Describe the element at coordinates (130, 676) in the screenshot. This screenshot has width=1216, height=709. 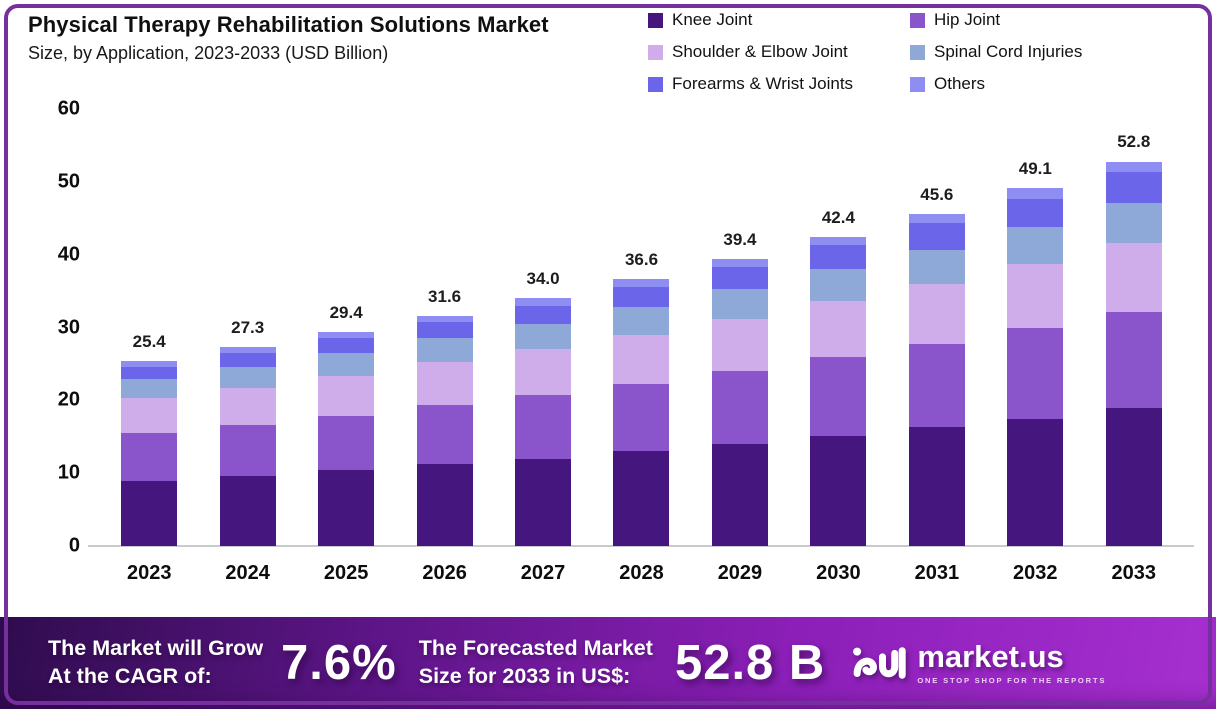
I see `cagr-label-line2: At the CAGR of:` at that location.